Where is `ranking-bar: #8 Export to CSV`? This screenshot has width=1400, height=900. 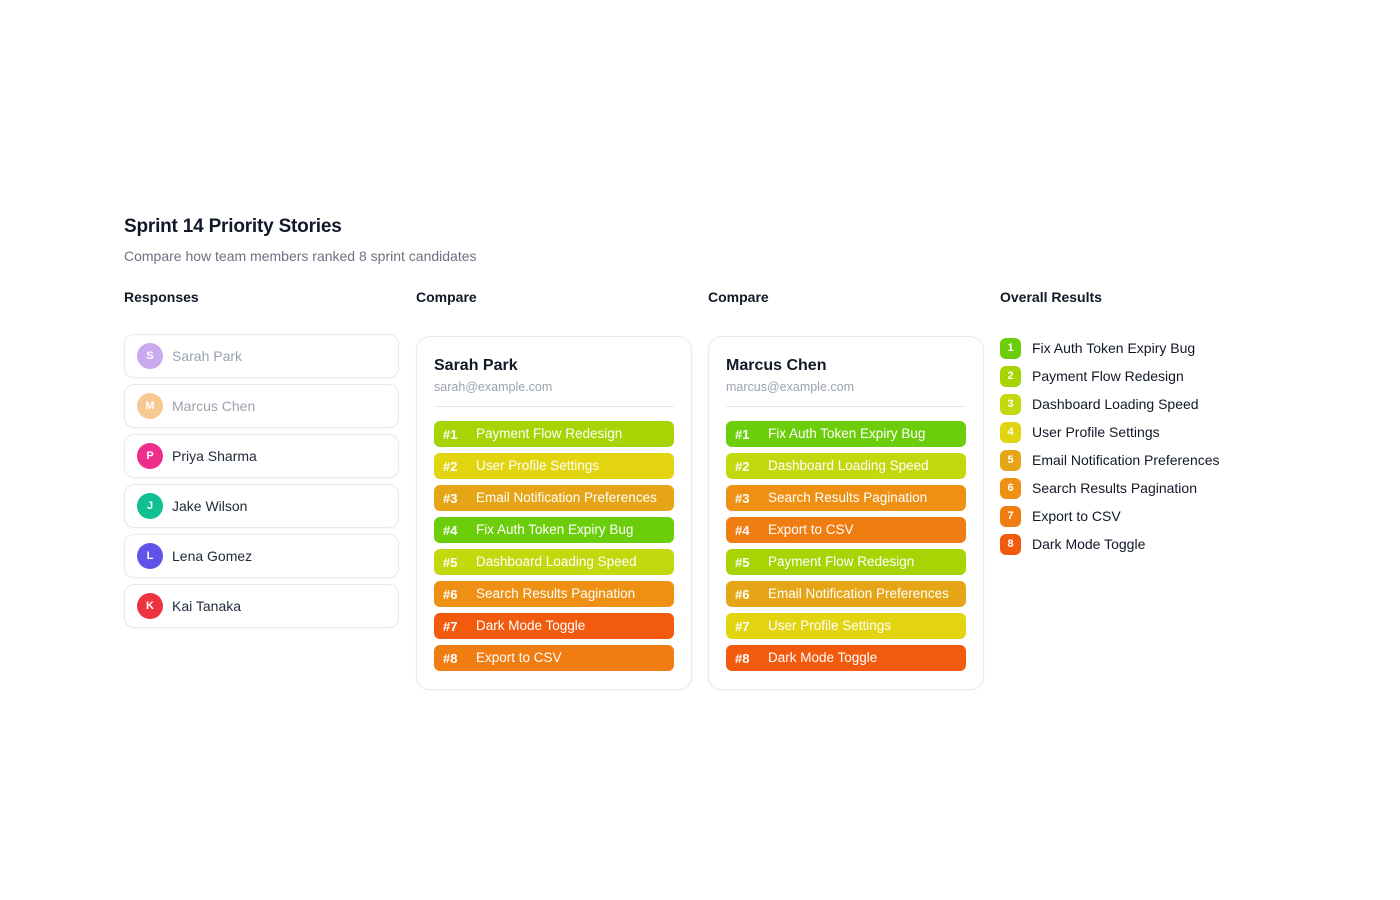 ranking-bar: #8 Export to CSV is located at coordinates (554, 658).